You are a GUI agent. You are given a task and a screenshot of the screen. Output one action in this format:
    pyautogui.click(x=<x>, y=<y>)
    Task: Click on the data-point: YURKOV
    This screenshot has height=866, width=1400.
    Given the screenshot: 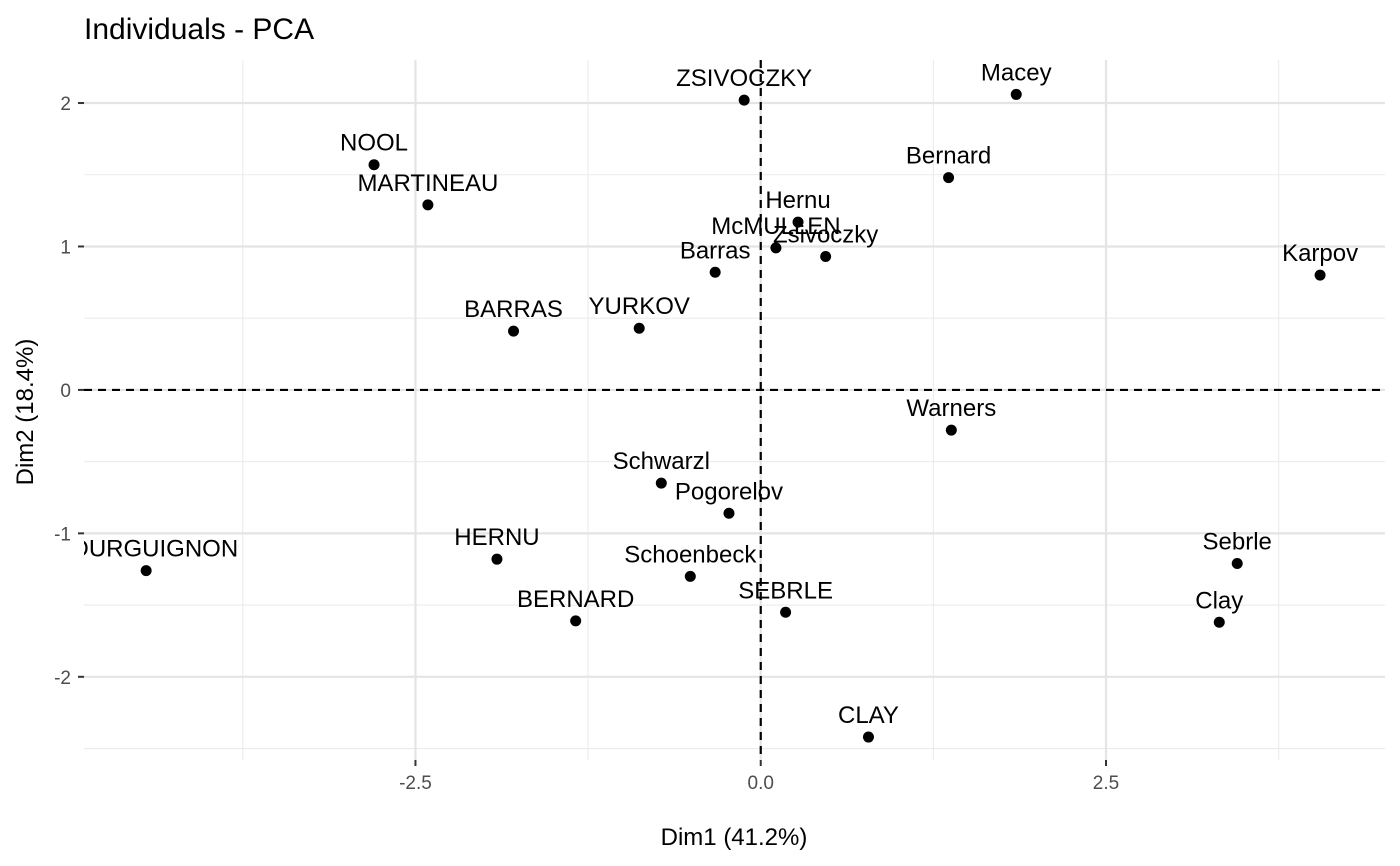 What is the action you would take?
    pyautogui.click(x=639, y=313)
    